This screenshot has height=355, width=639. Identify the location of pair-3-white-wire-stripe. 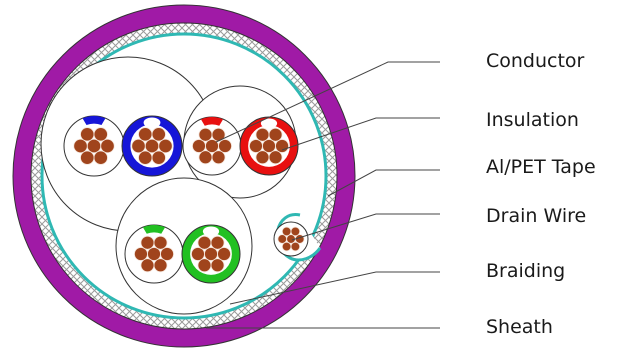
(154, 229).